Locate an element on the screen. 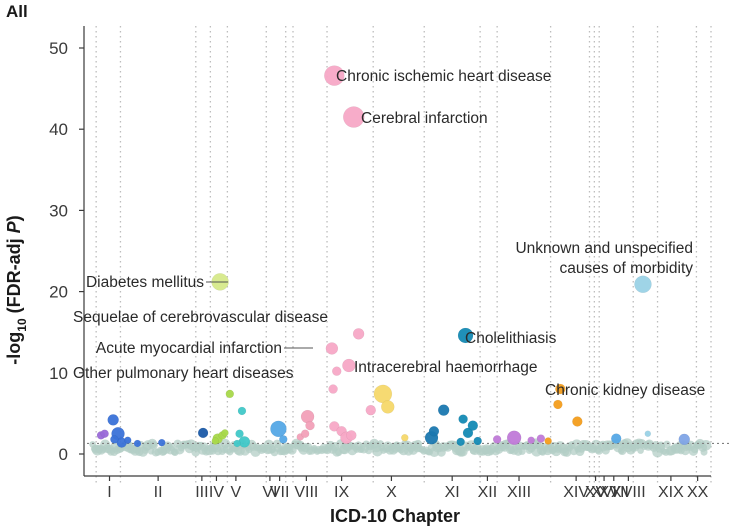  x-tick-label: XI is located at coordinates (452, 492).